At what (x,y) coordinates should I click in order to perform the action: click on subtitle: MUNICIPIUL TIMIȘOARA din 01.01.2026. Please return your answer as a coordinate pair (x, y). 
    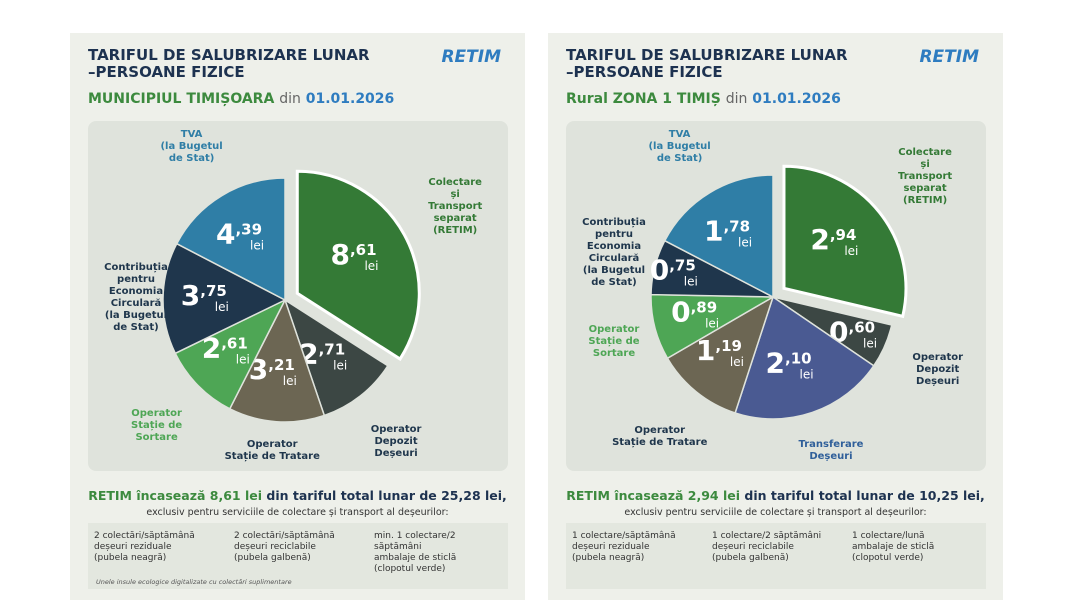
    Looking at the image, I should click on (241, 99).